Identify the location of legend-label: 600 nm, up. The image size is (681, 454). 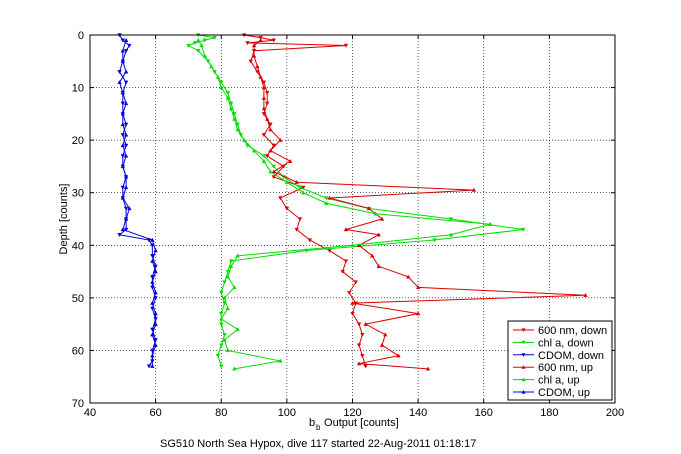
(565, 368).